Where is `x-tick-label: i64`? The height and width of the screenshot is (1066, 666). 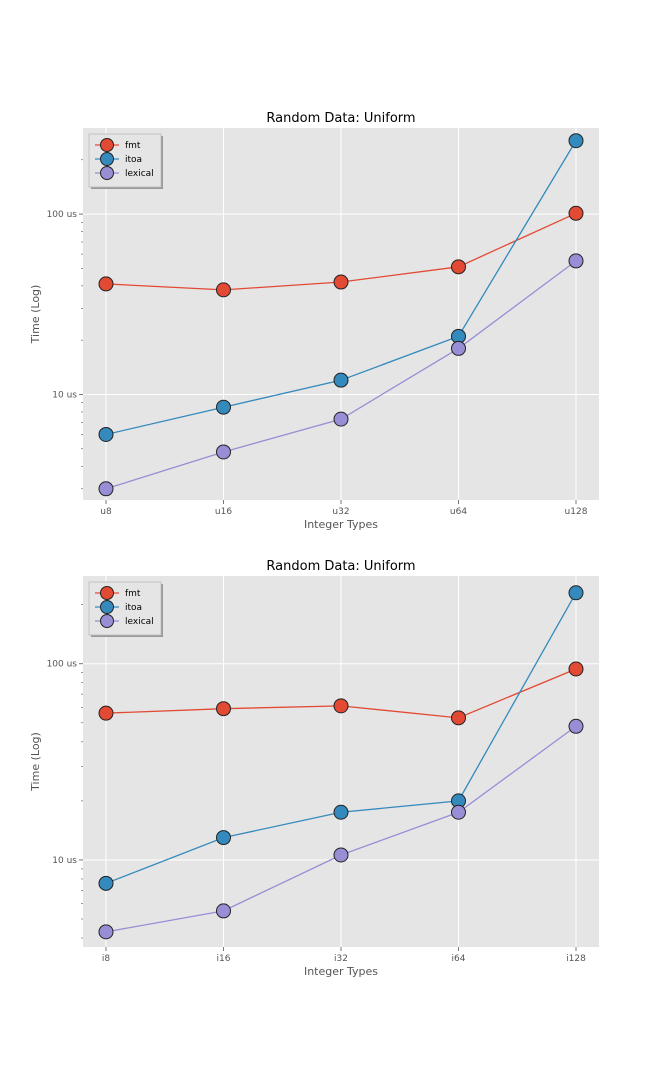 x-tick-label: i64 is located at coordinates (459, 959).